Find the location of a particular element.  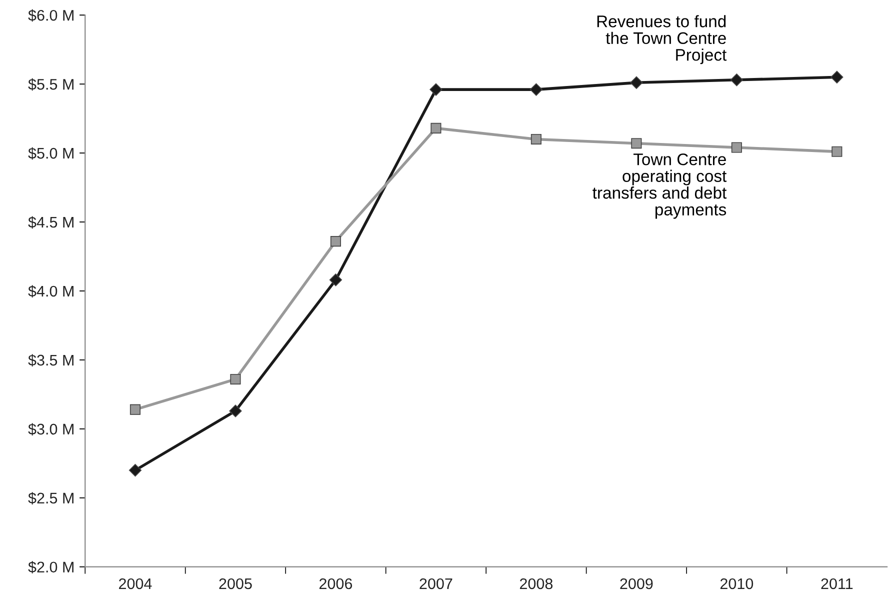

x-tick-label: 2007 is located at coordinates (436, 584).